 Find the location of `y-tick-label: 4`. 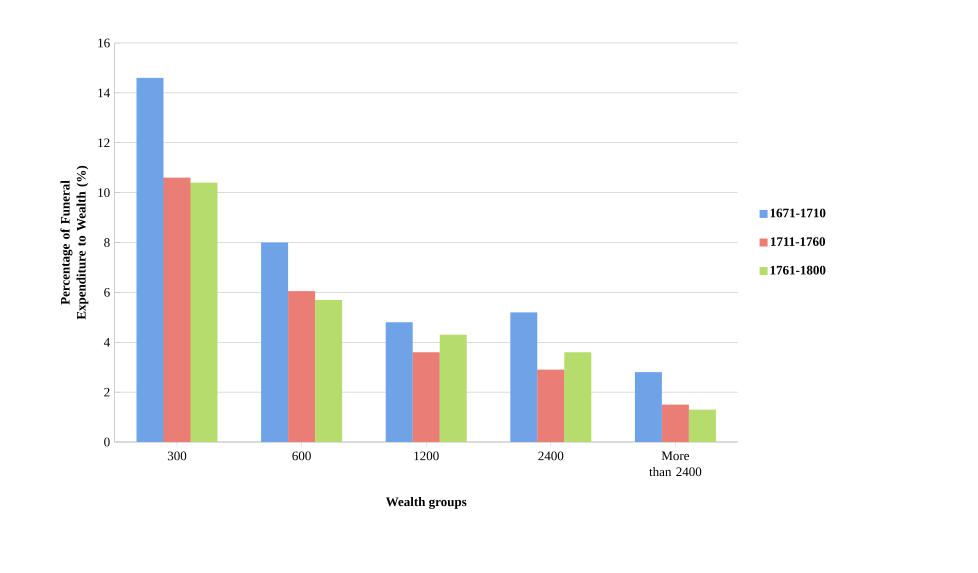

y-tick-label: 4 is located at coordinates (107, 342).